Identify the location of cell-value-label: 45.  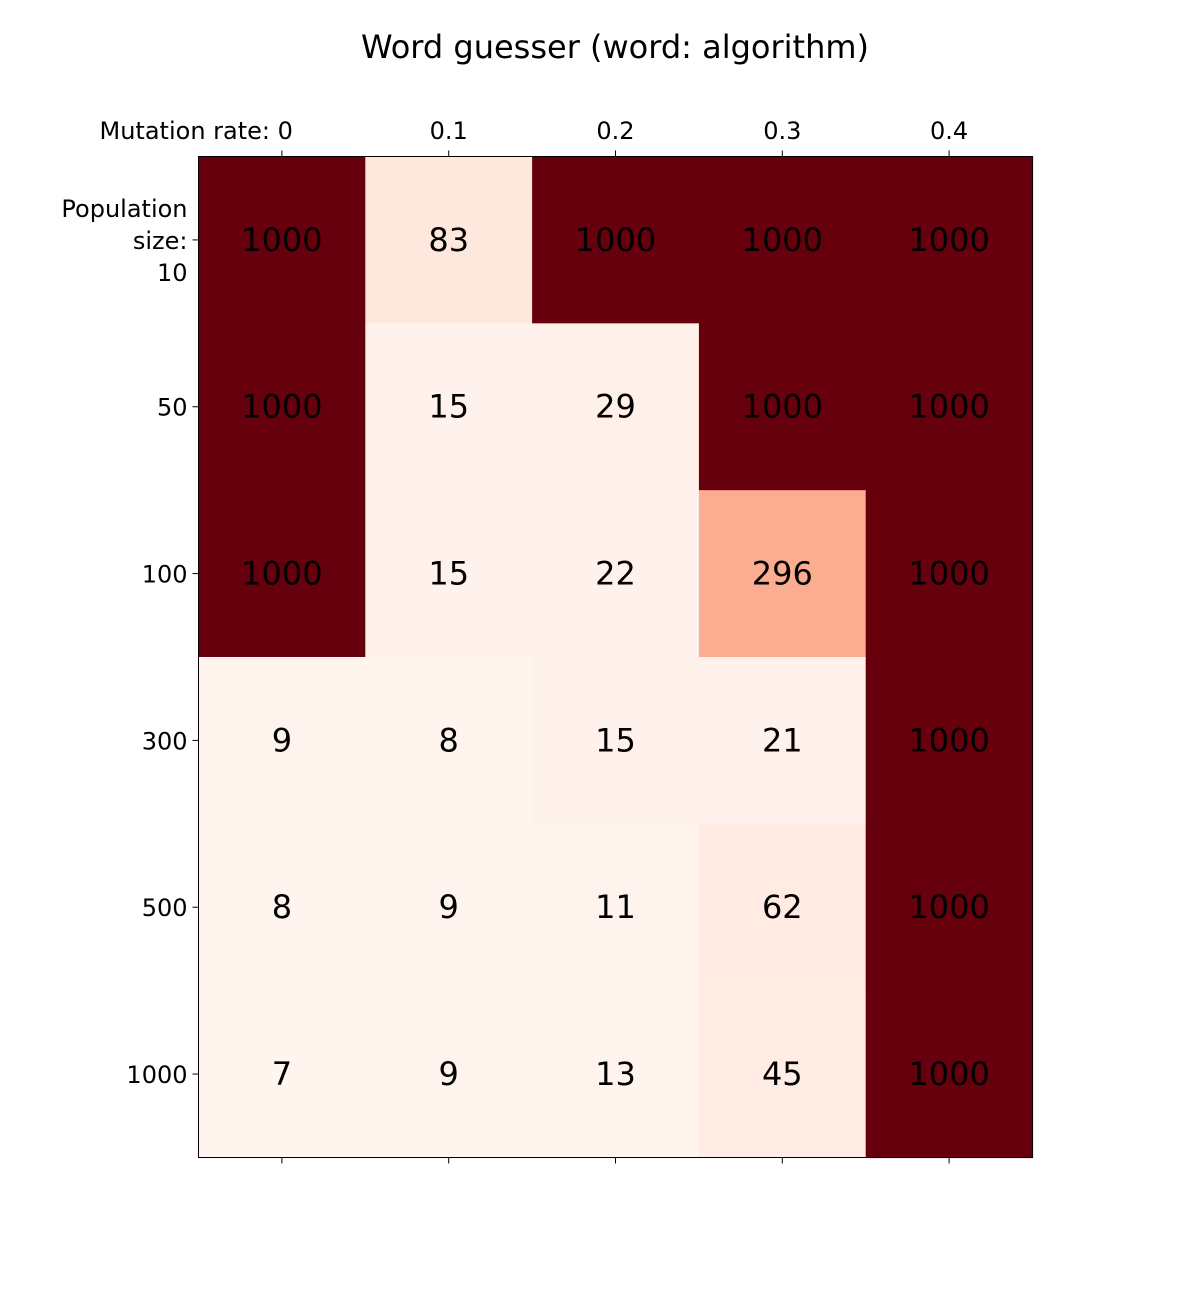
(782, 1074).